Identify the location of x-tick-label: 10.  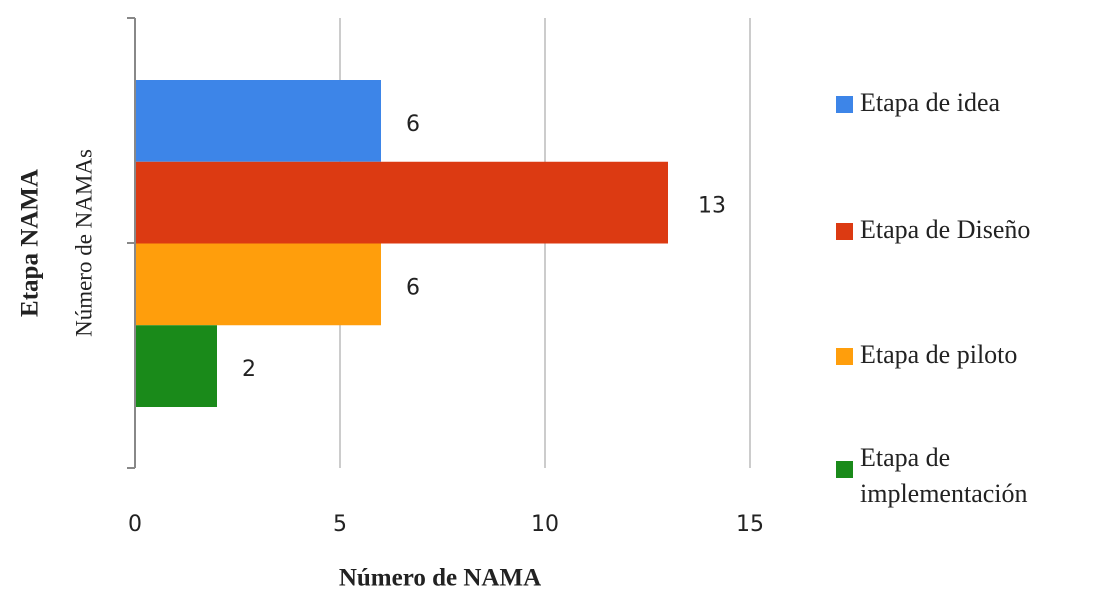
(545, 524).